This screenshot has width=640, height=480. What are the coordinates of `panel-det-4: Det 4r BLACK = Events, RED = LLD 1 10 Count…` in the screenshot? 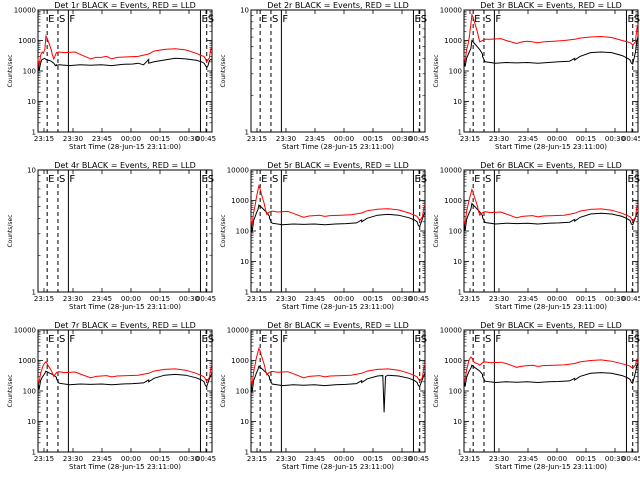 It's located at (111, 236).